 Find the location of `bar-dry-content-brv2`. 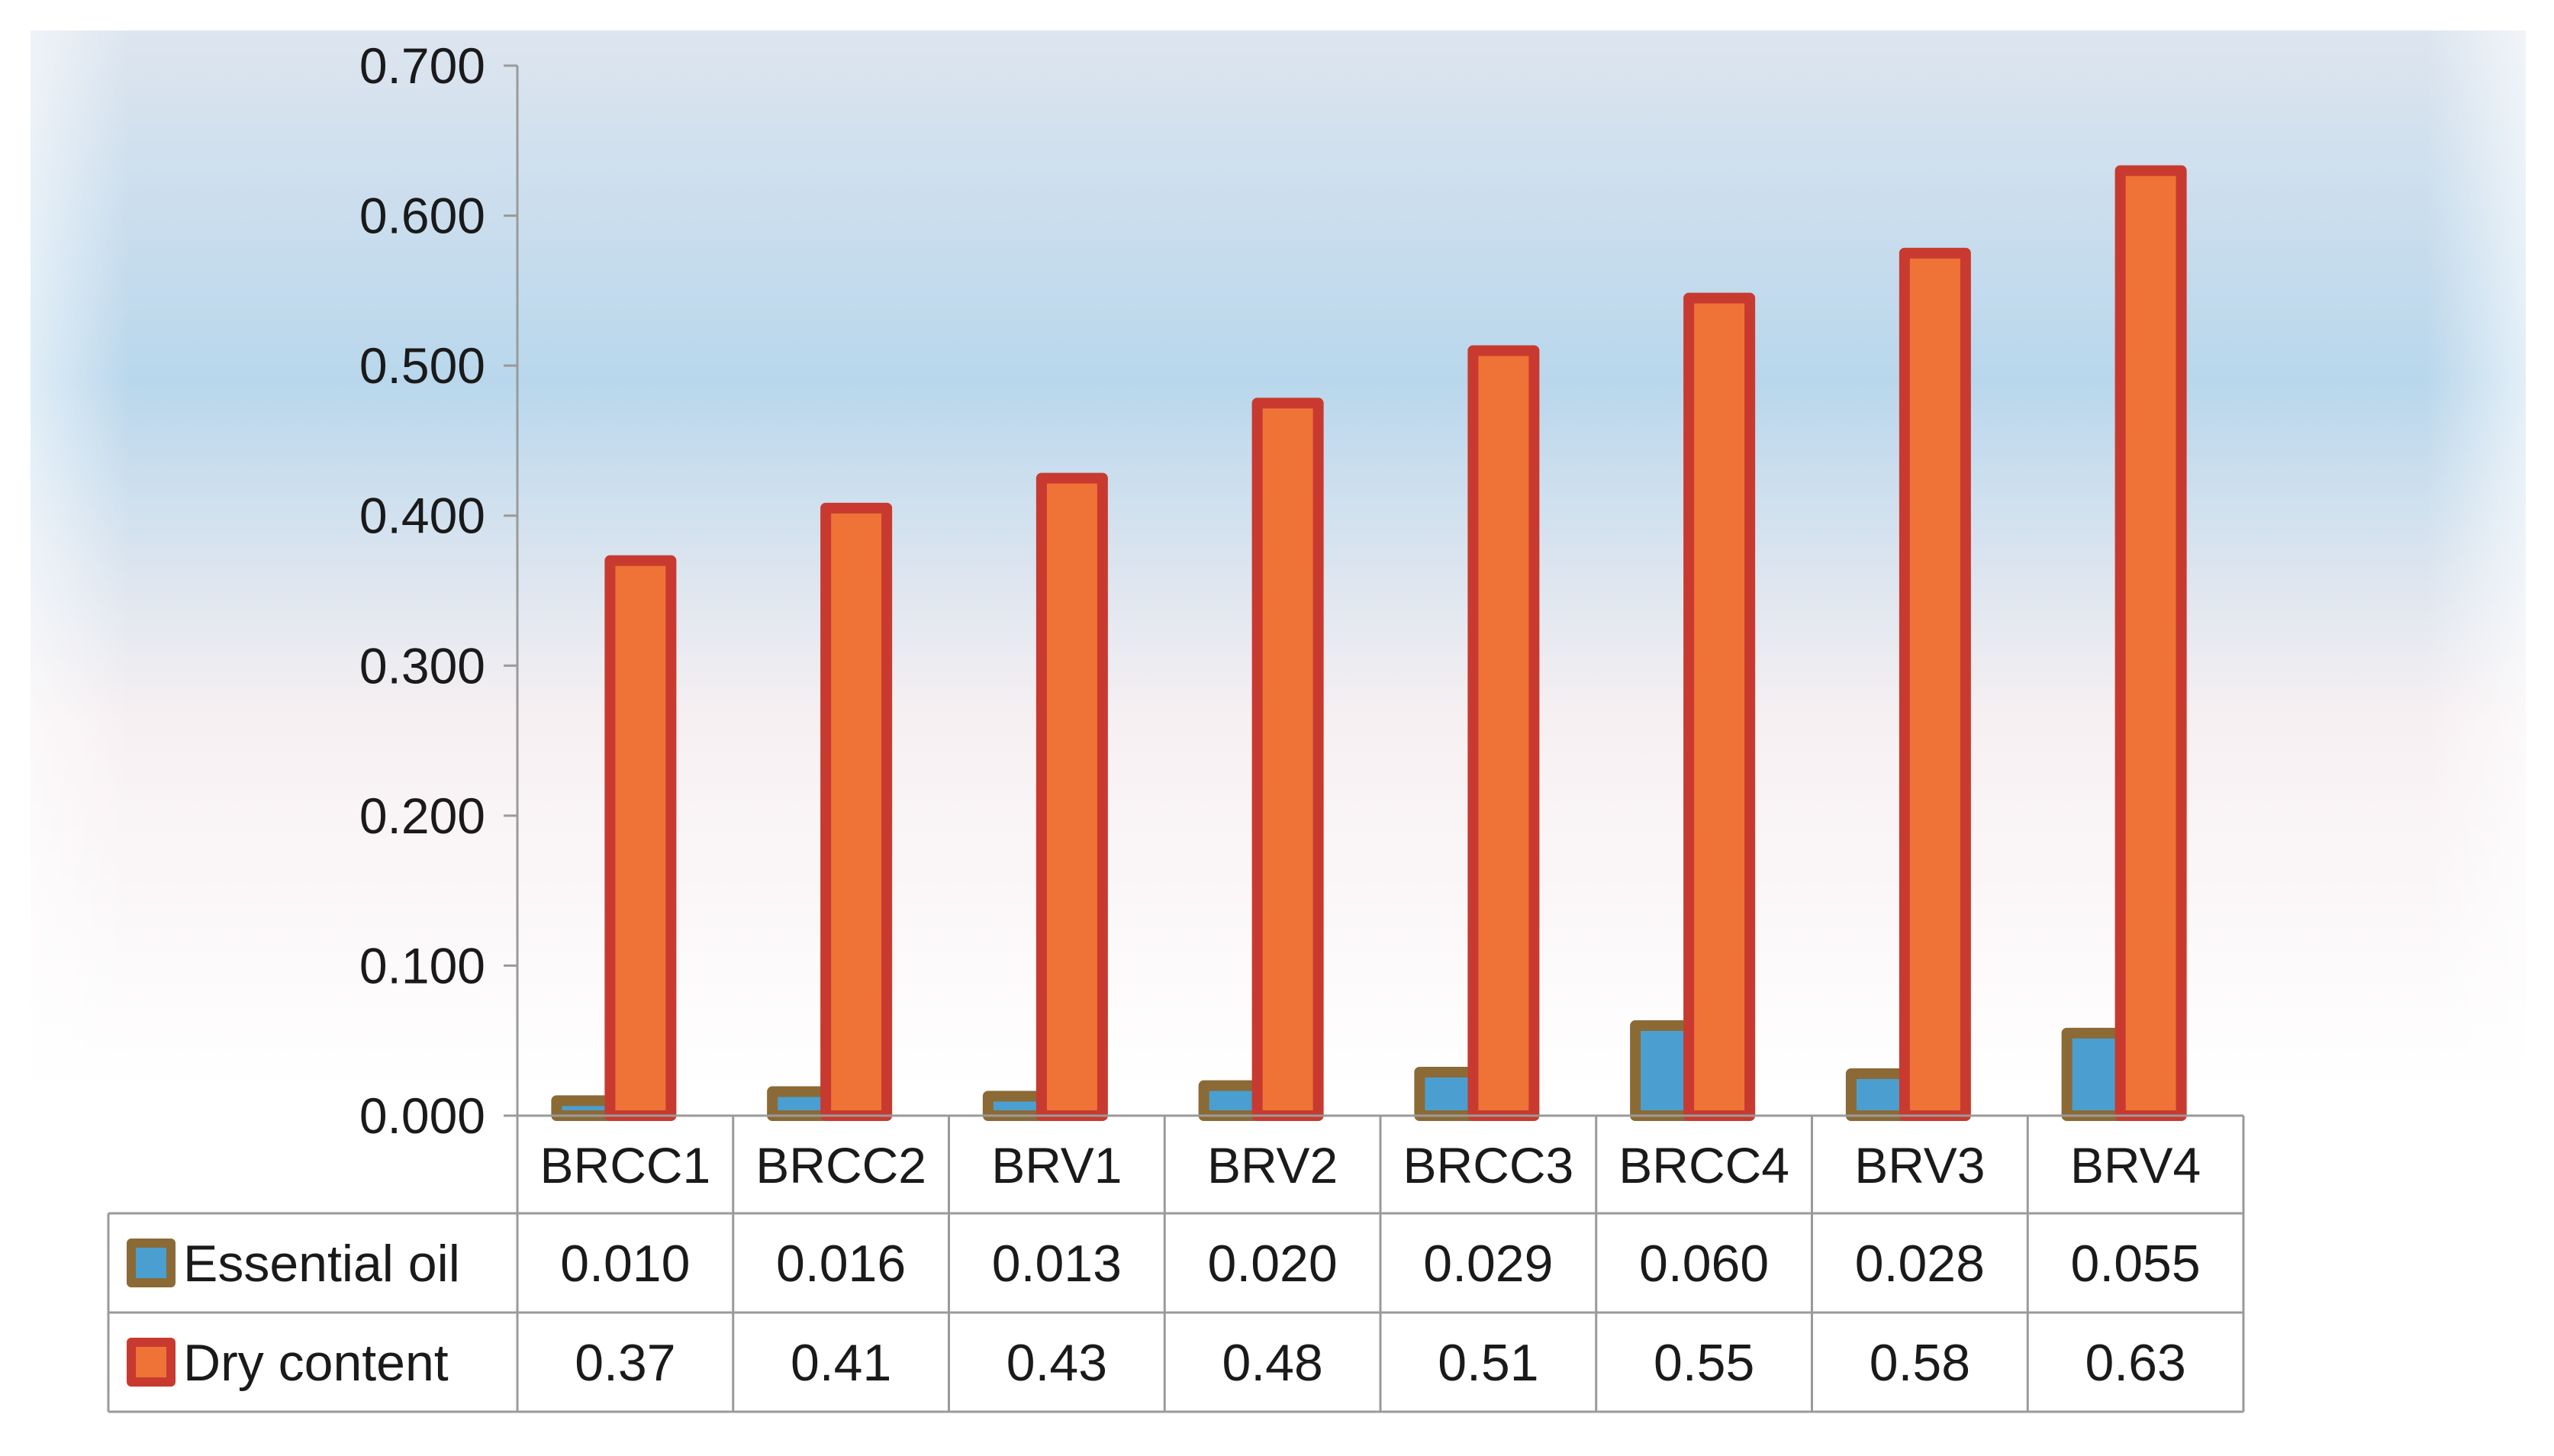

bar-dry-content-brv2 is located at coordinates (1287, 759).